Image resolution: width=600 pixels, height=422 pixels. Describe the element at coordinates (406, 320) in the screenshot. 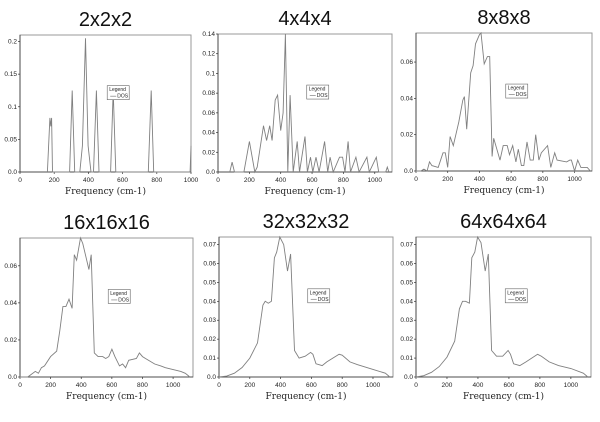

I see `y-tick-label: 0.03` at that location.